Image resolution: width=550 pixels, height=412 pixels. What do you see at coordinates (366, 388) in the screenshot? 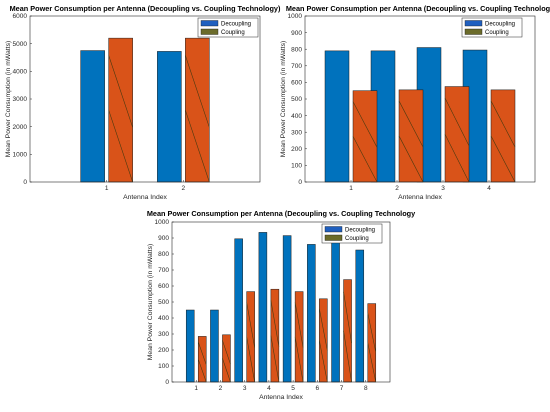
I see `x-tick-label: 8` at bounding box center [366, 388].